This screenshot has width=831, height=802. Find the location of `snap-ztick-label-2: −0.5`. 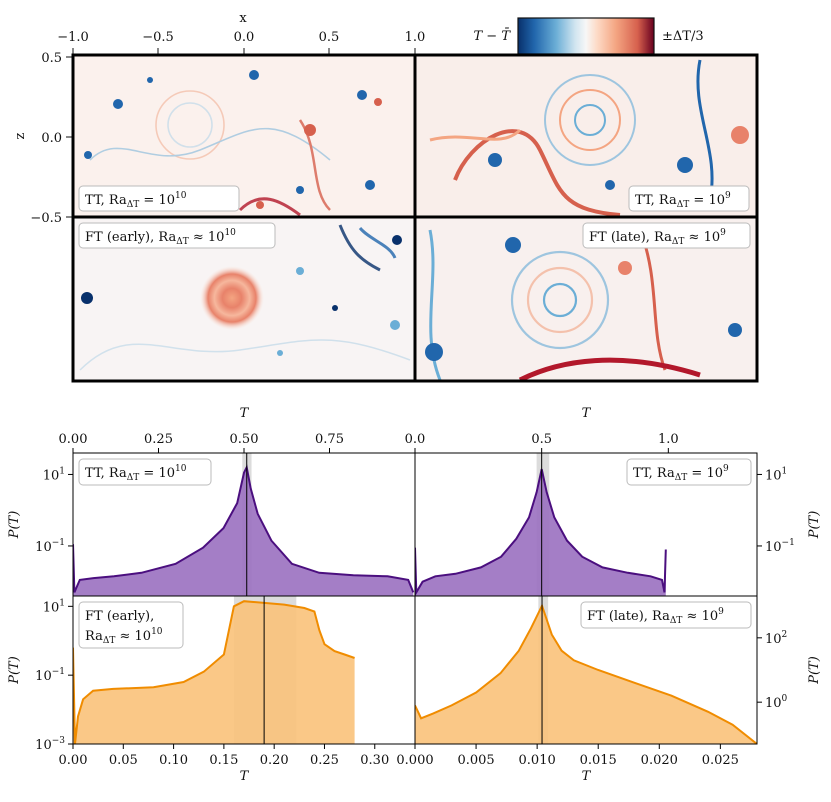

snap-ztick-label-2: −0.5 is located at coordinates (46, 218).